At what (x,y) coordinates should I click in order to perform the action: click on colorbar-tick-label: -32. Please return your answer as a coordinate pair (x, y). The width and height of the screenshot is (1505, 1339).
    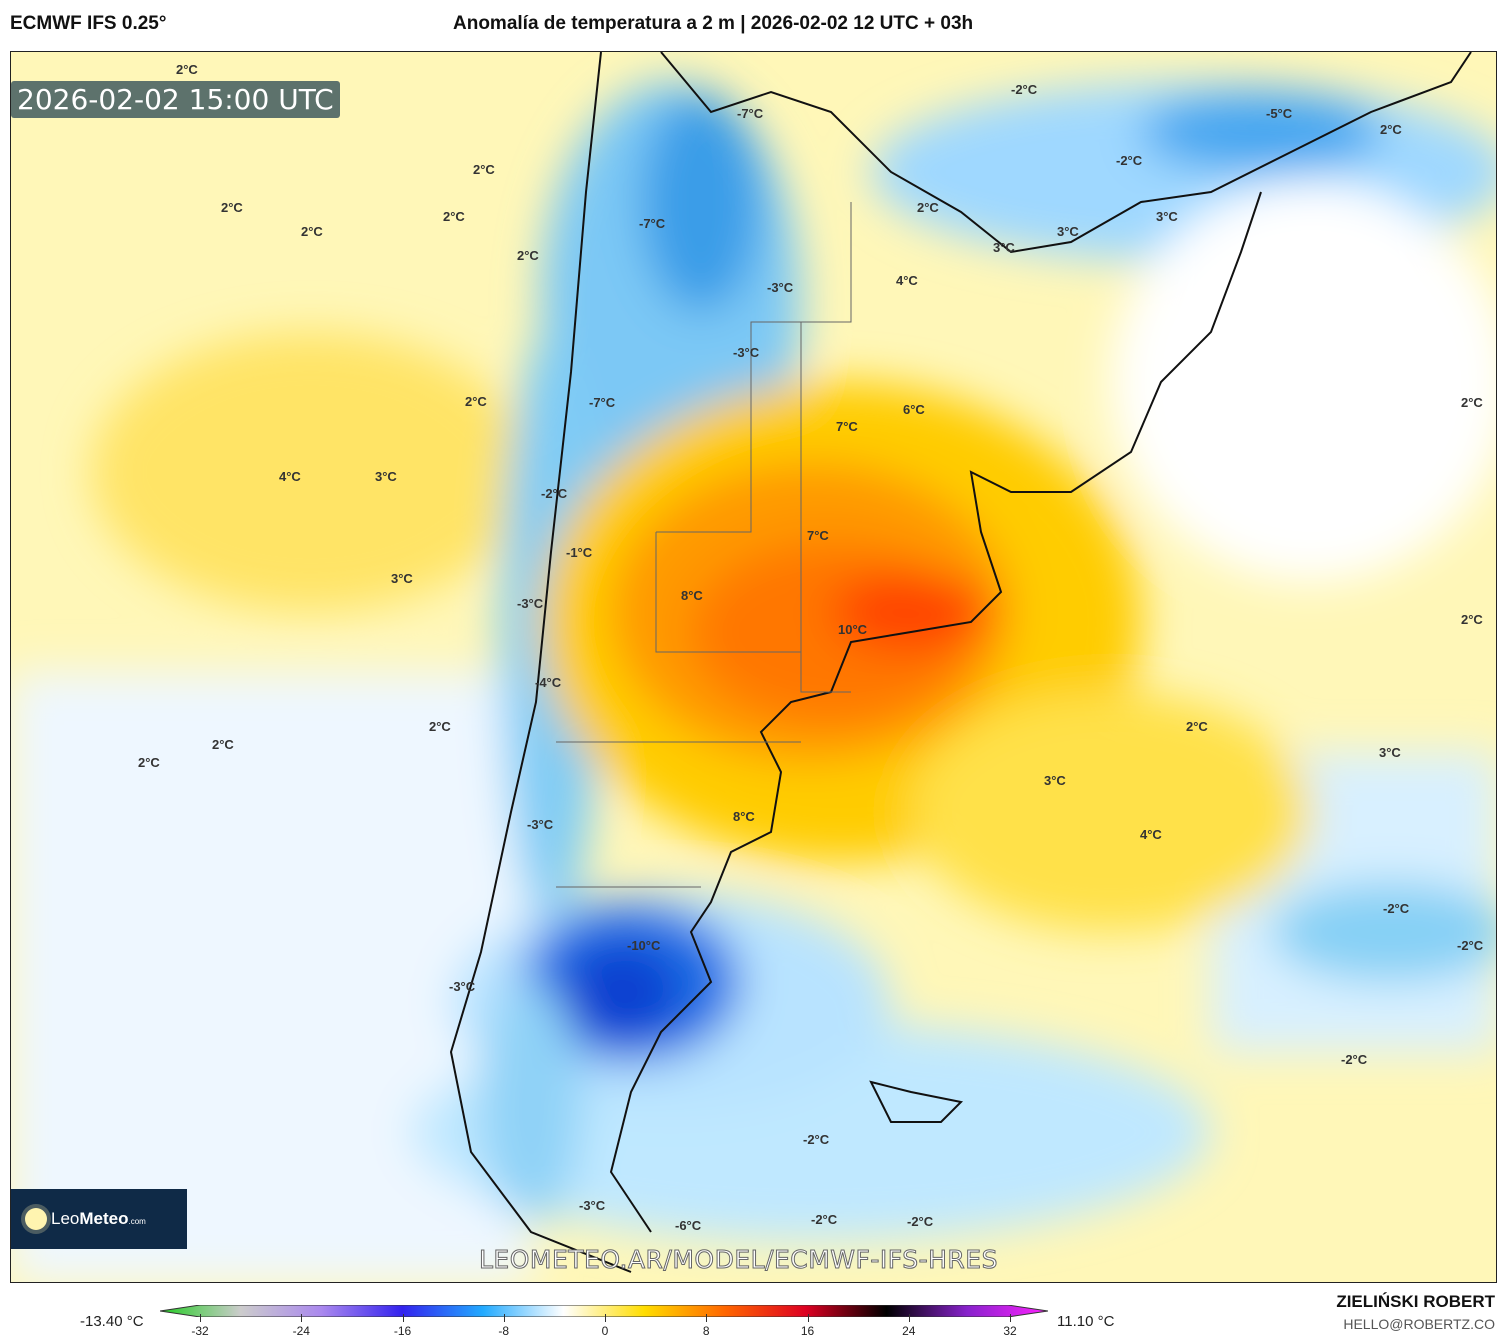
    Looking at the image, I should click on (200, 1331).